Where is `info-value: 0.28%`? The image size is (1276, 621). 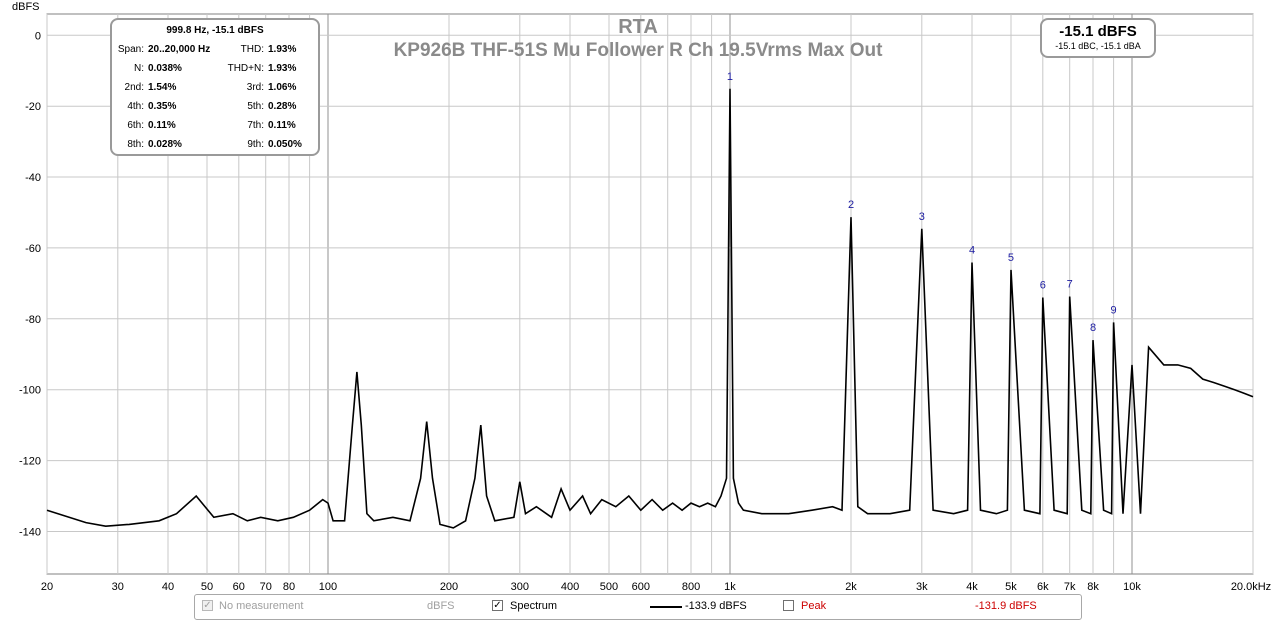 info-value: 0.28% is located at coordinates (282, 106).